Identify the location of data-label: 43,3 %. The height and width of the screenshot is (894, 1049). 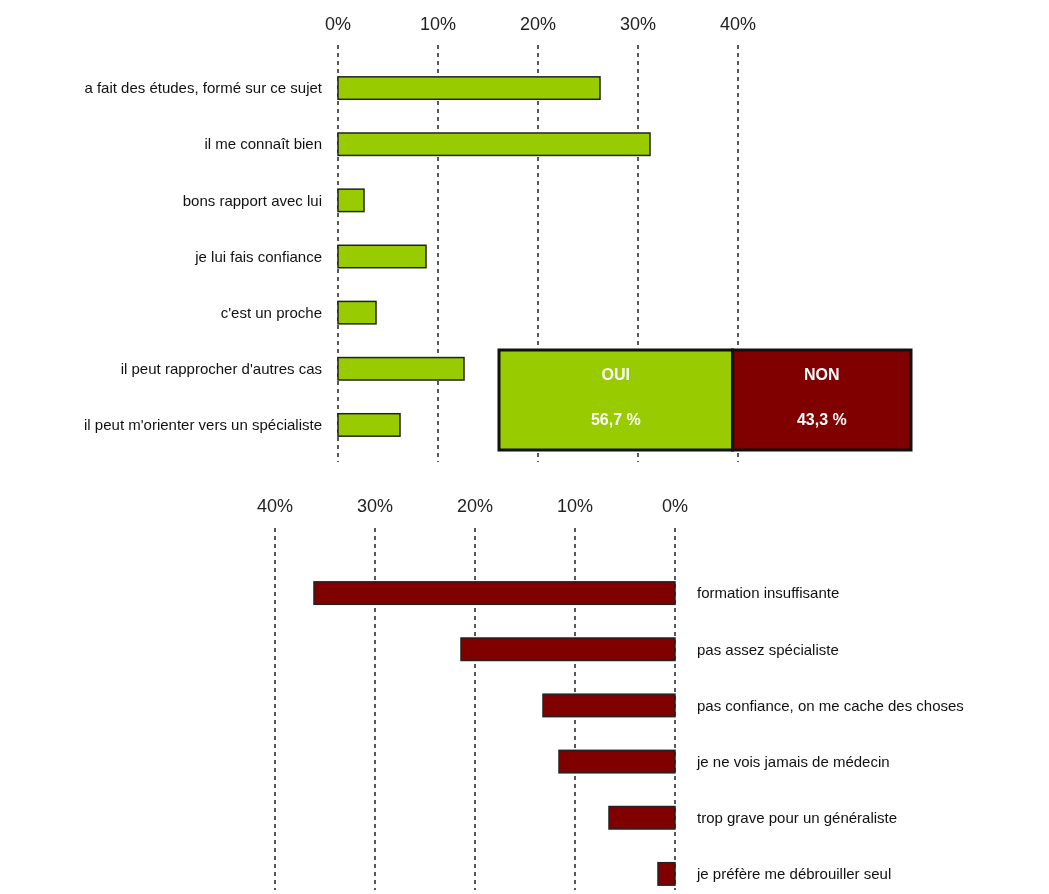
(821, 419).